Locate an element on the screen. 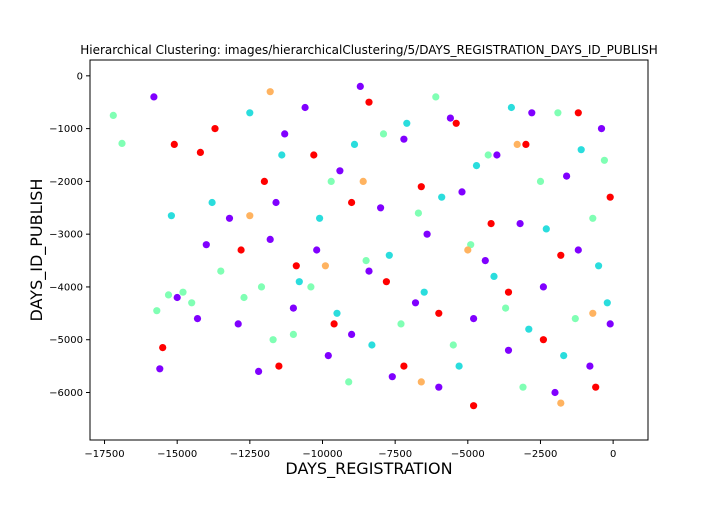 The height and width of the screenshot is (508, 720). y-axis-label: DAYS_ID_PUBLISH is located at coordinates (37, 250).